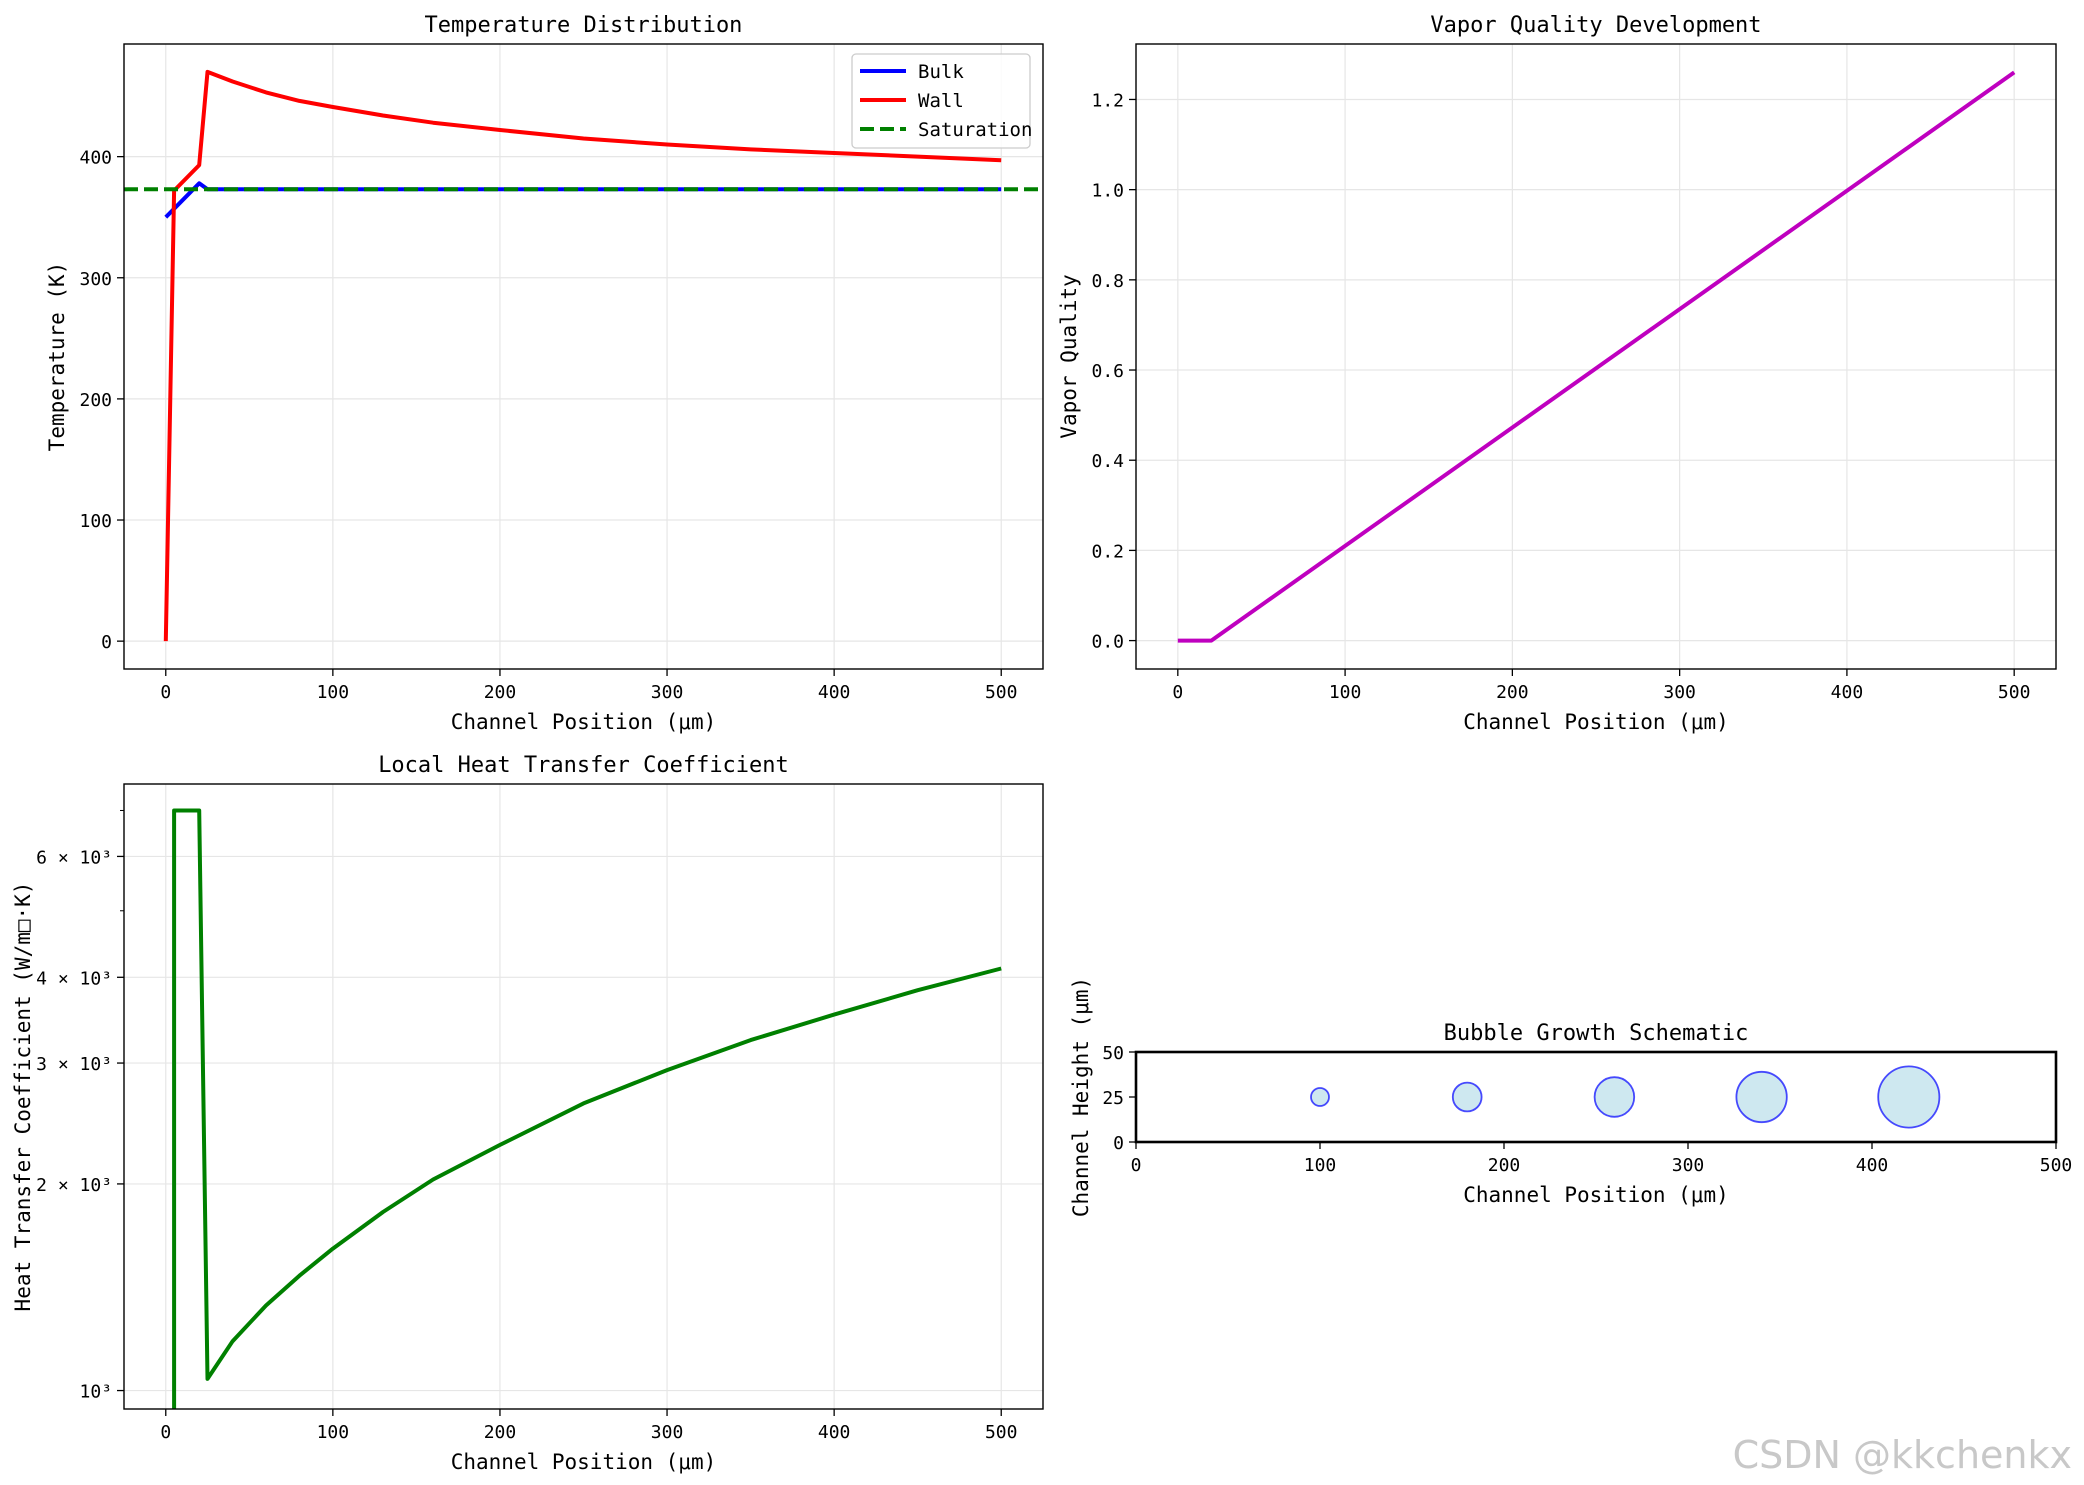  I want to click on legend-label: Wall, so click(941, 101).